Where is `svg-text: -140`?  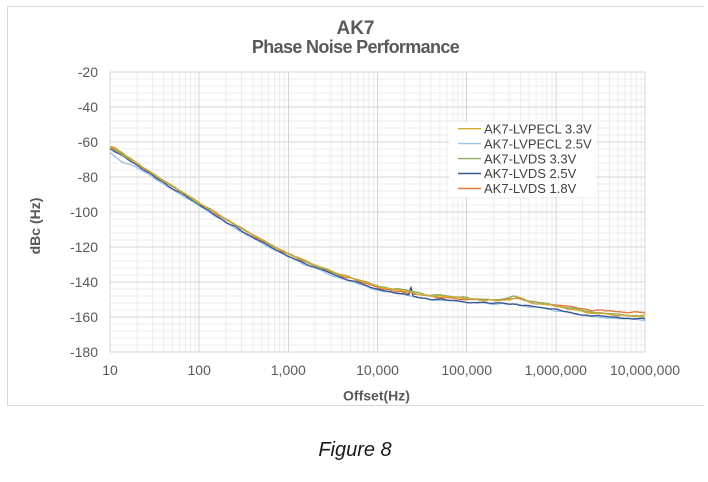
svg-text: -140 is located at coordinates (84, 282).